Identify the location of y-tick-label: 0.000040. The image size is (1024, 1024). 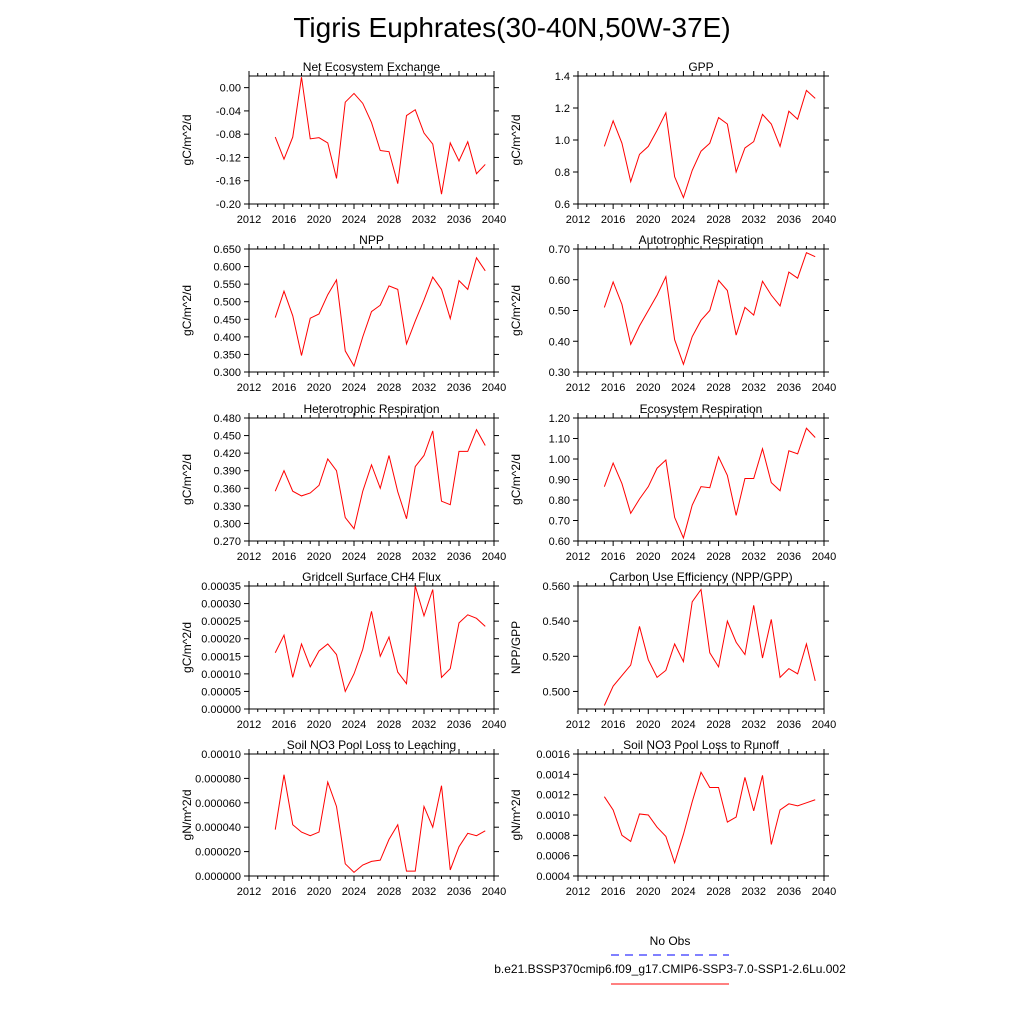
(218, 828).